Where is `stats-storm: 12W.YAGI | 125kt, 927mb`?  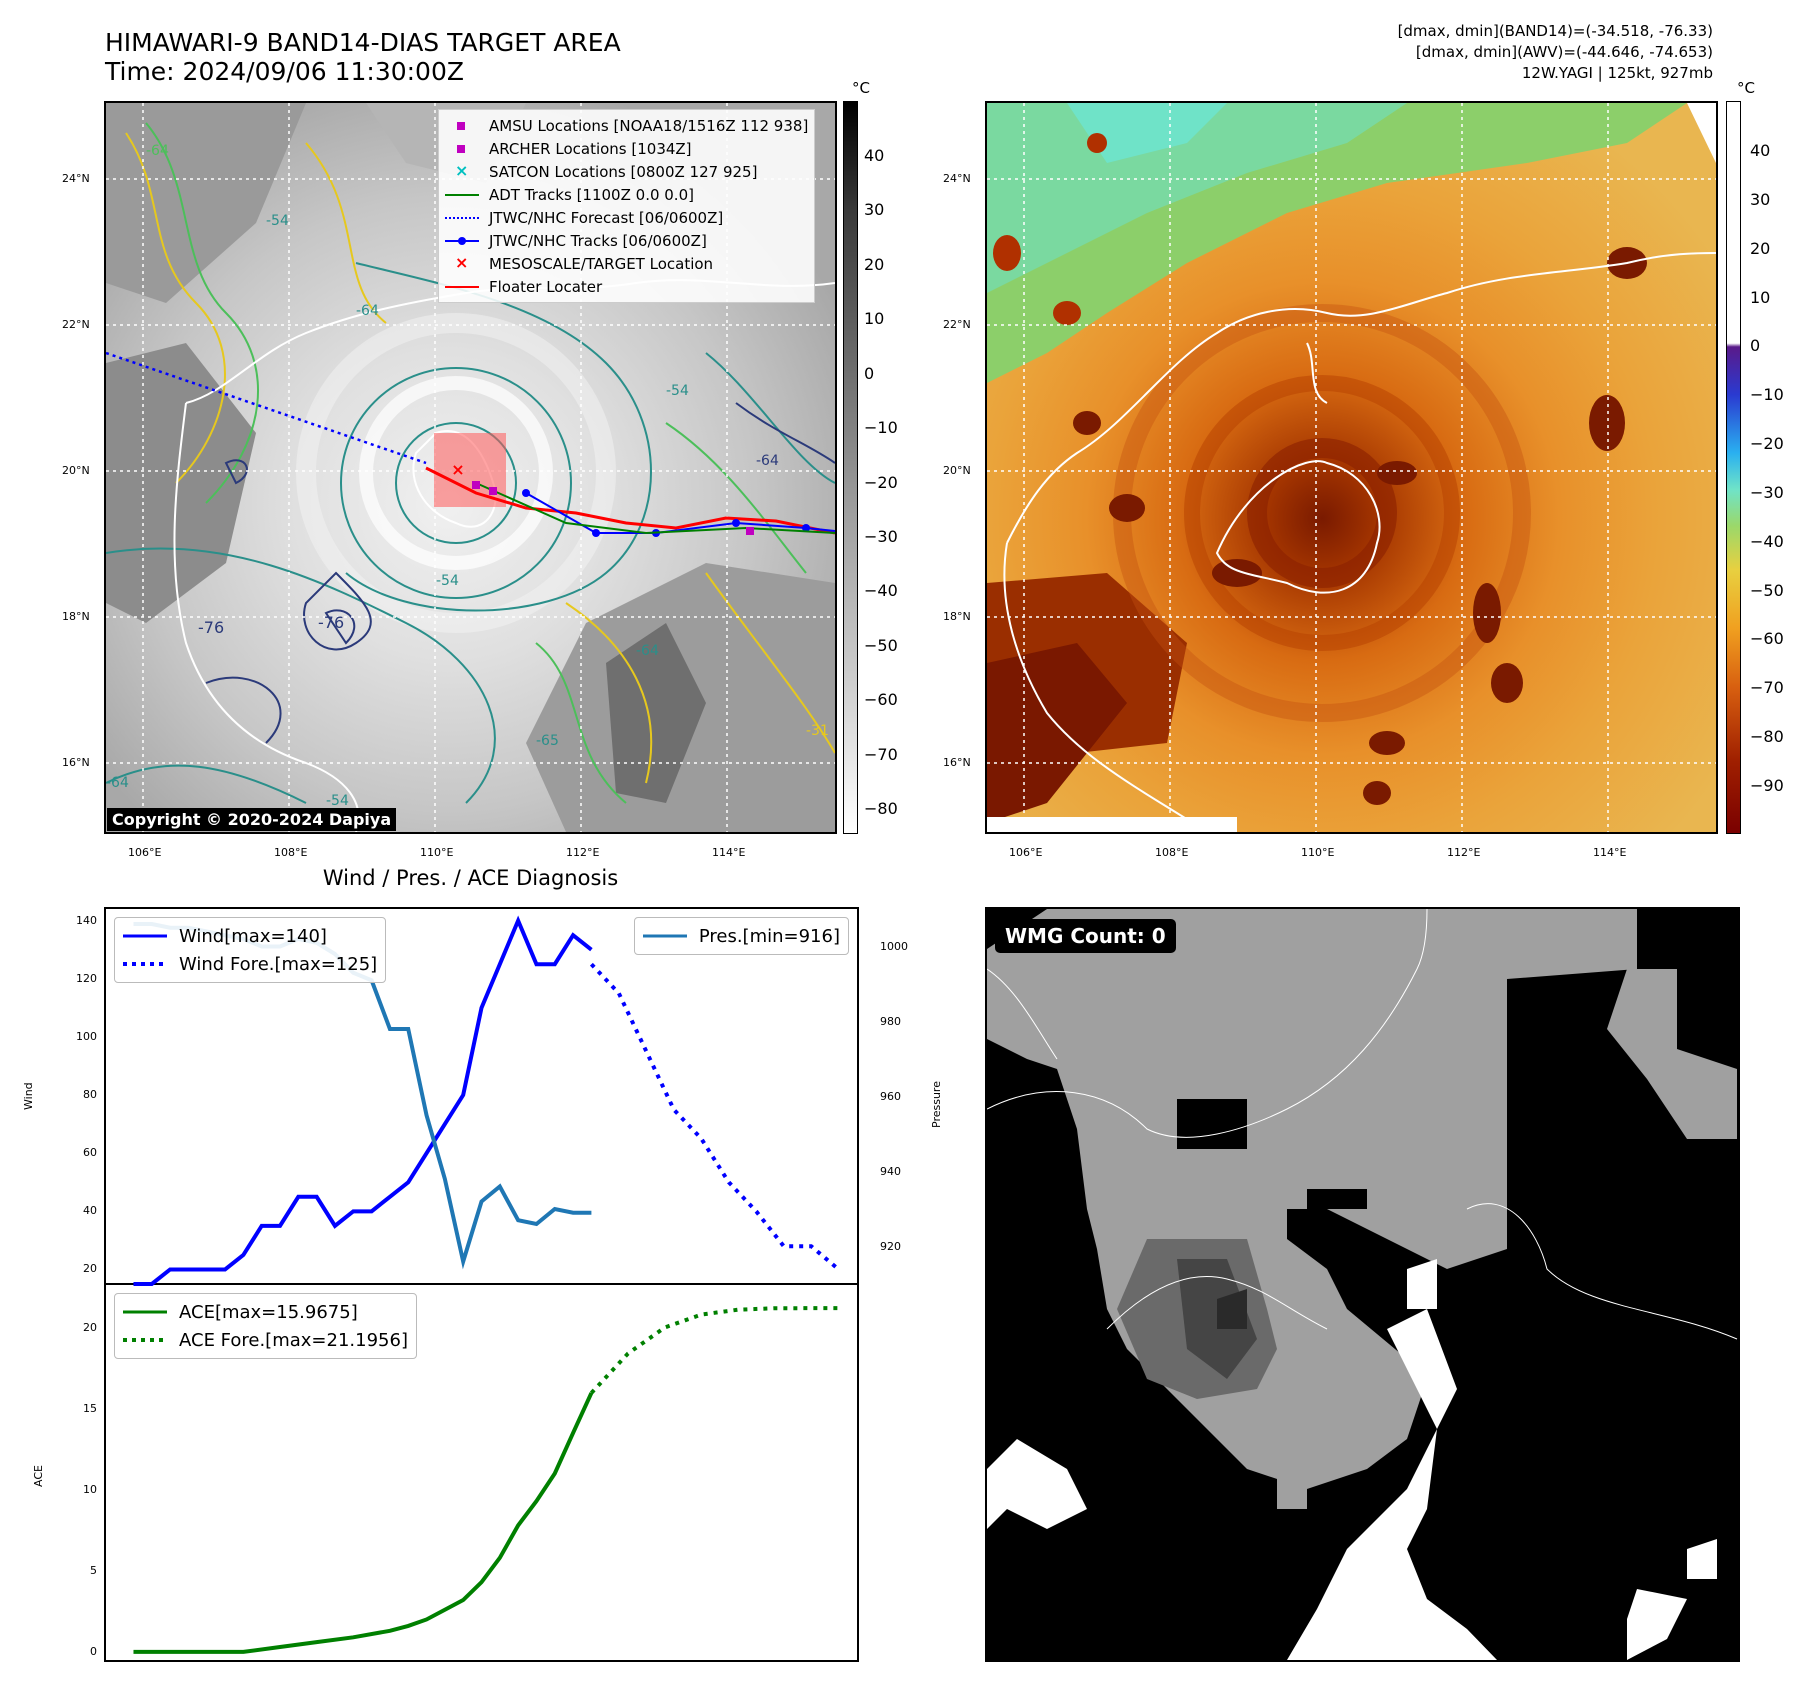
stats-storm: 12W.YAGI | 125kt, 927mb is located at coordinates (1617, 73).